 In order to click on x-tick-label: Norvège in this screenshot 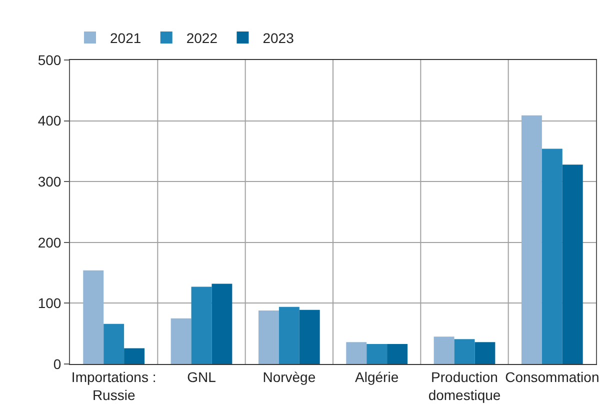, I will do `click(289, 376)`.